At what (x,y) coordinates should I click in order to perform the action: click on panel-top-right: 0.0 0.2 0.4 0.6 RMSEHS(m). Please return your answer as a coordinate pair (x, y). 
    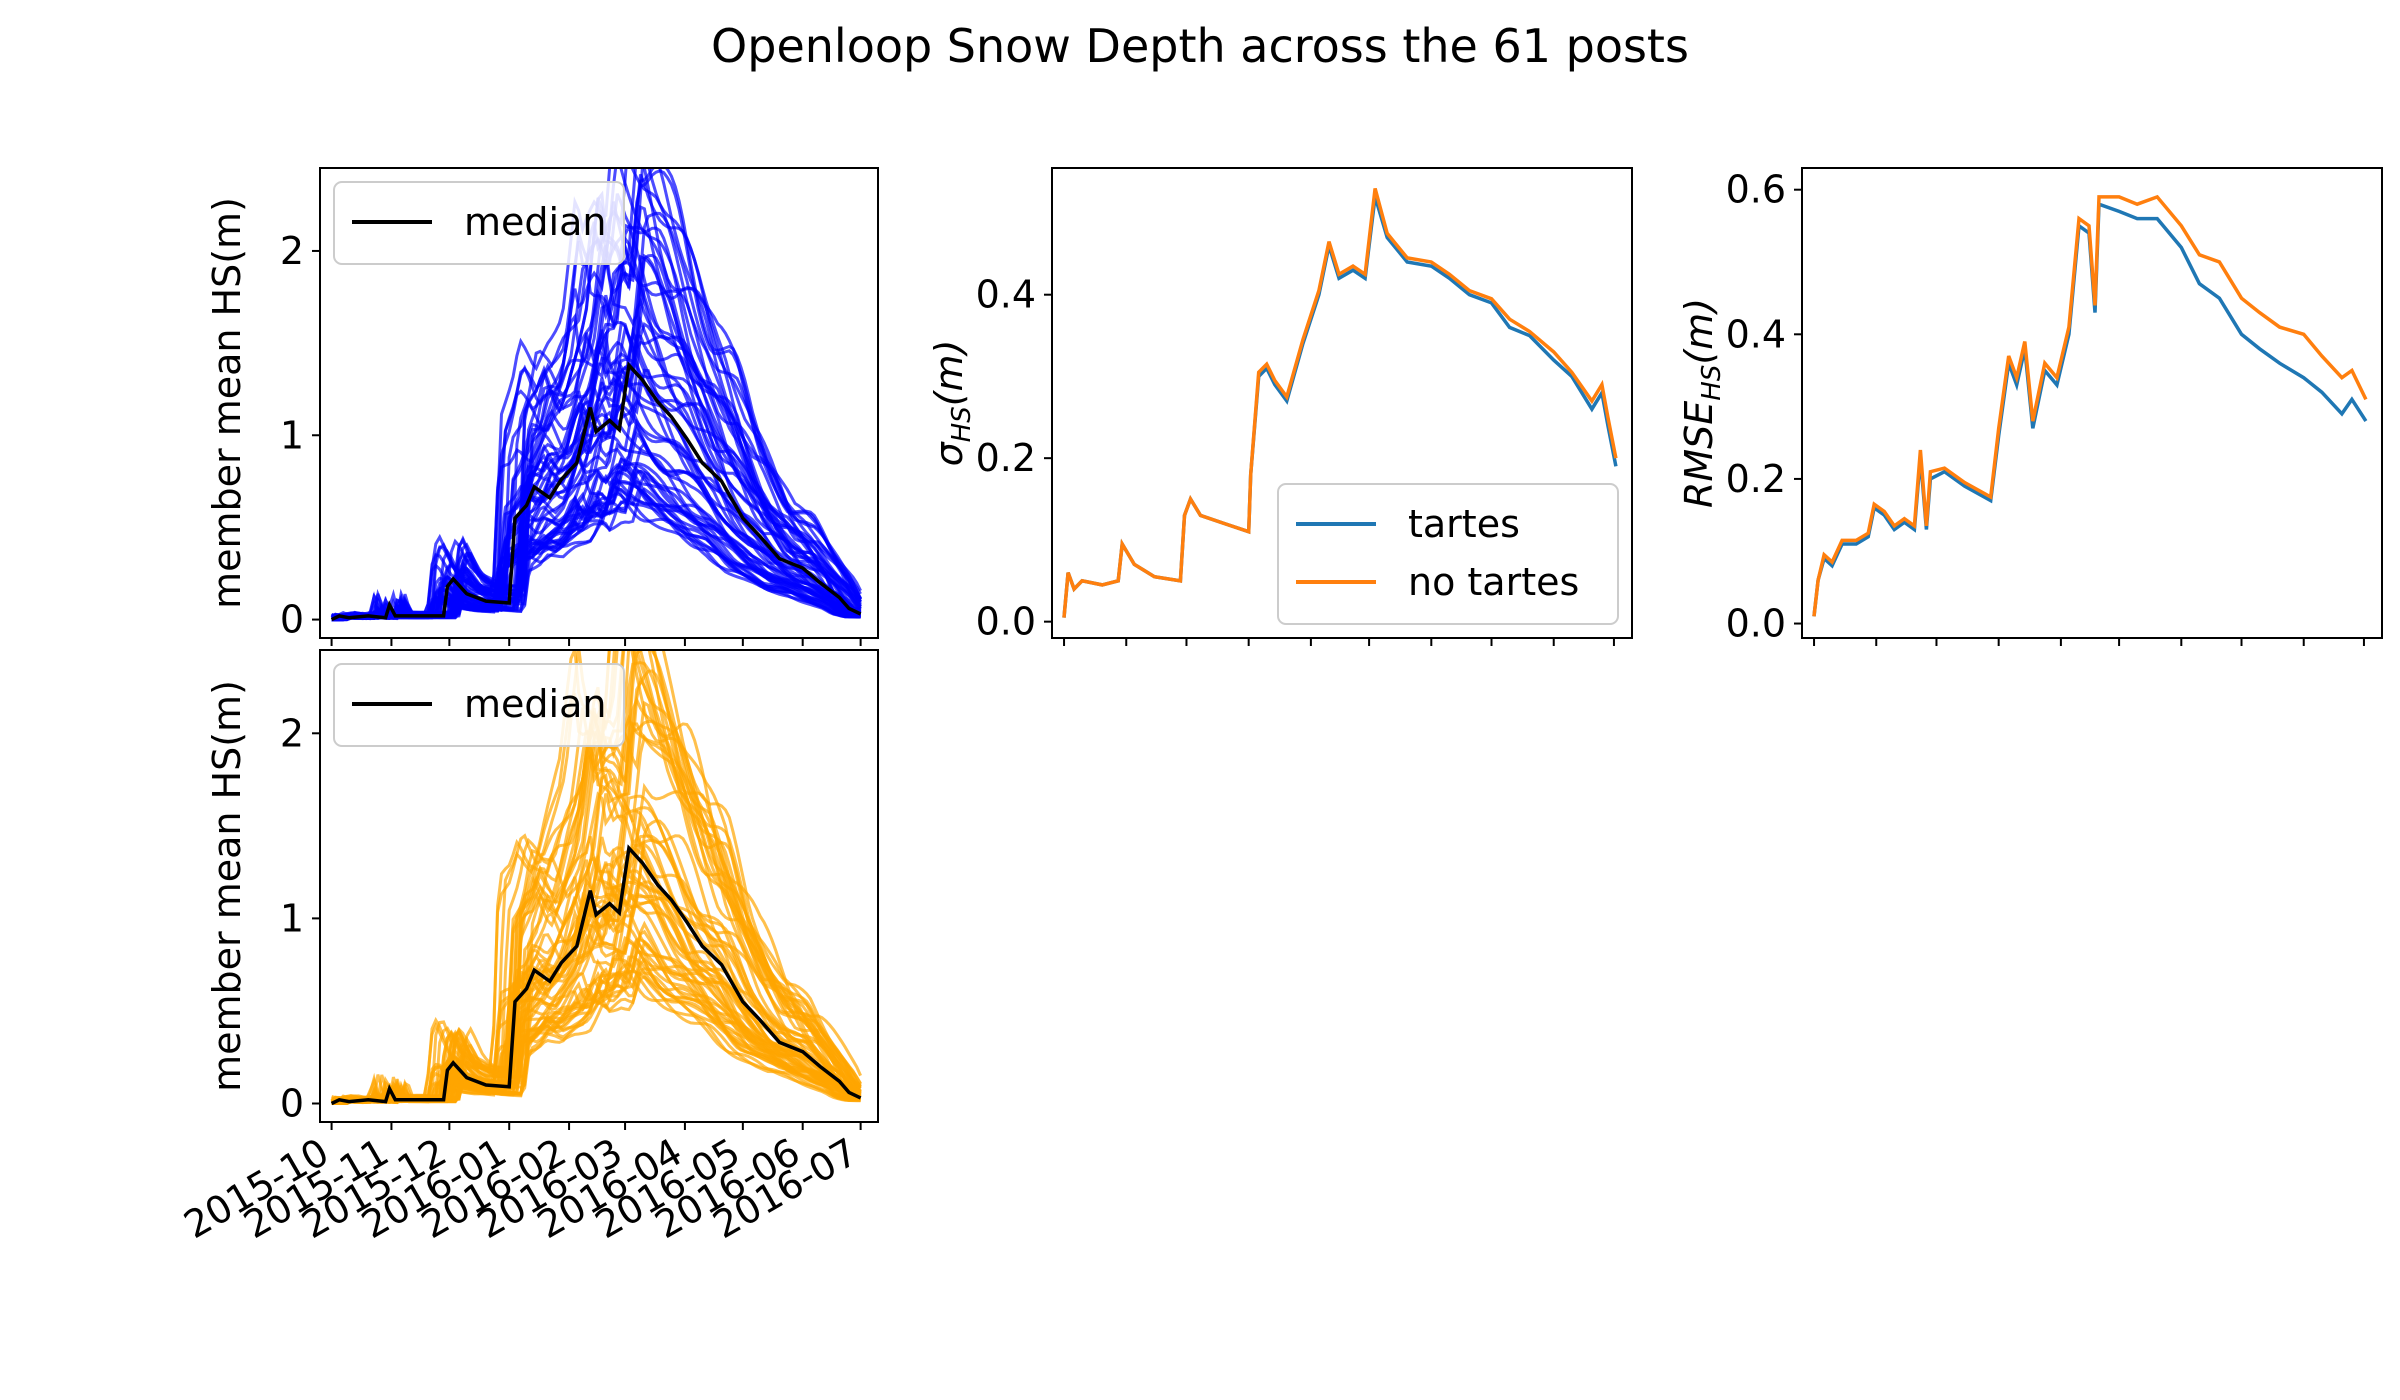
    Looking at the image, I should click on (2030, 406).